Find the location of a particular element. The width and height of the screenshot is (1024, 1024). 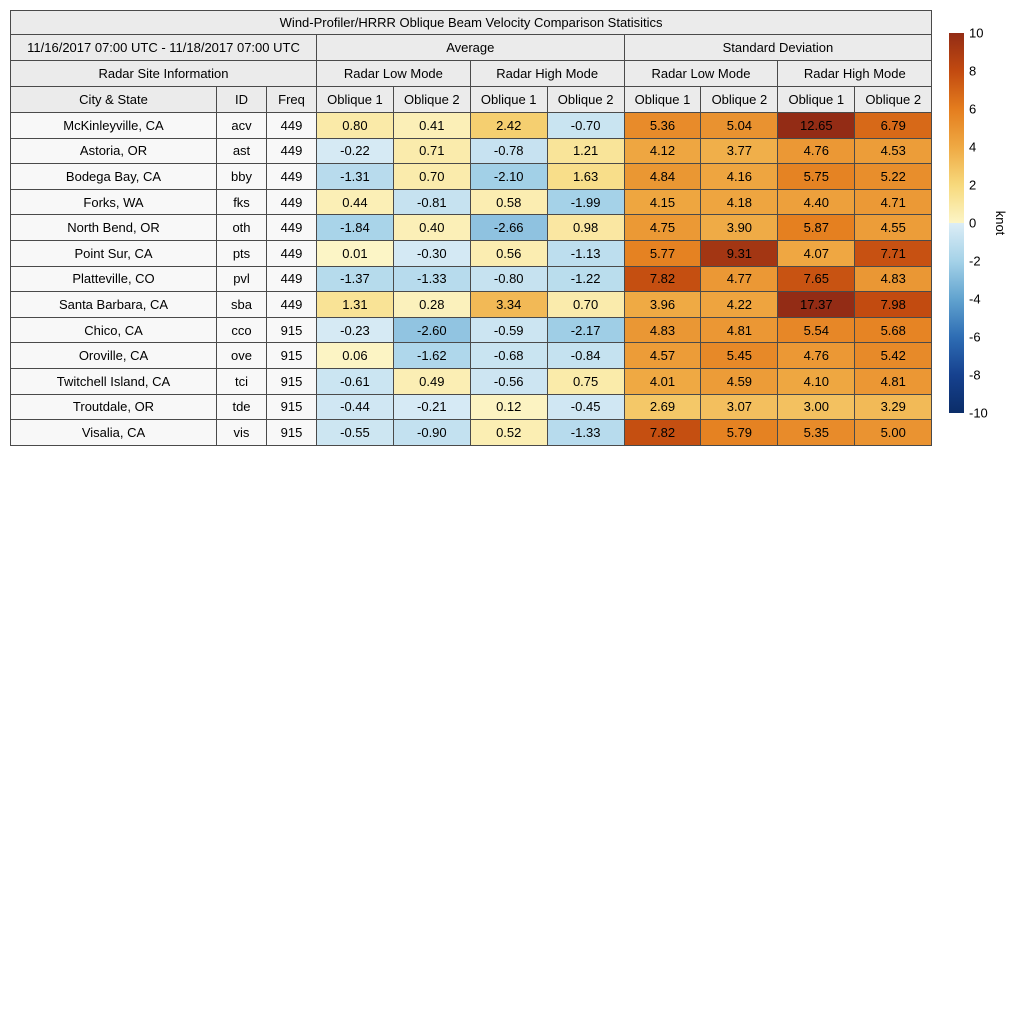

value-cell: -1.33 is located at coordinates (585, 432).